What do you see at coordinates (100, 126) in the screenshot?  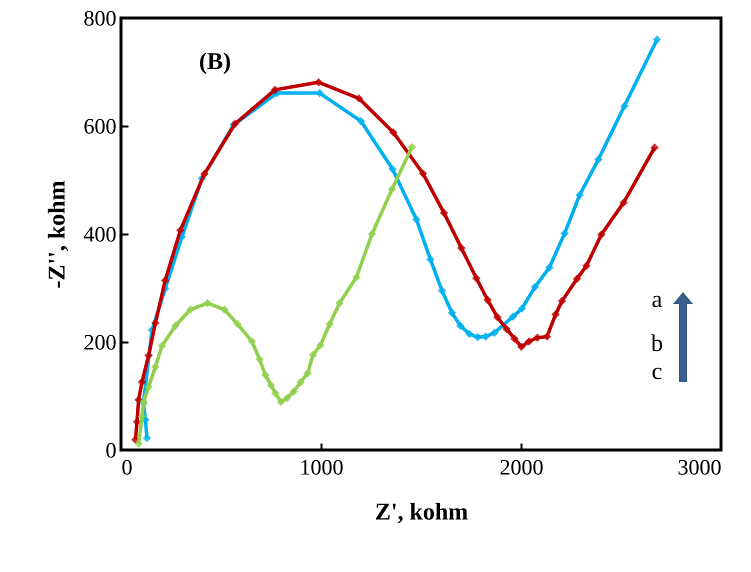 I see `y-tick-label: 600` at bounding box center [100, 126].